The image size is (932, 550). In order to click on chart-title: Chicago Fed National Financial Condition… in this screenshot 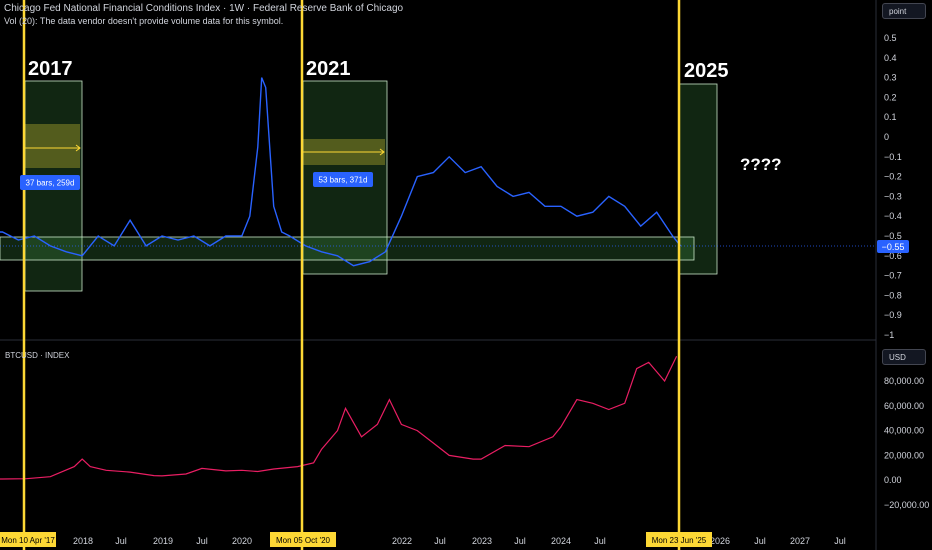, I will do `click(204, 8)`.